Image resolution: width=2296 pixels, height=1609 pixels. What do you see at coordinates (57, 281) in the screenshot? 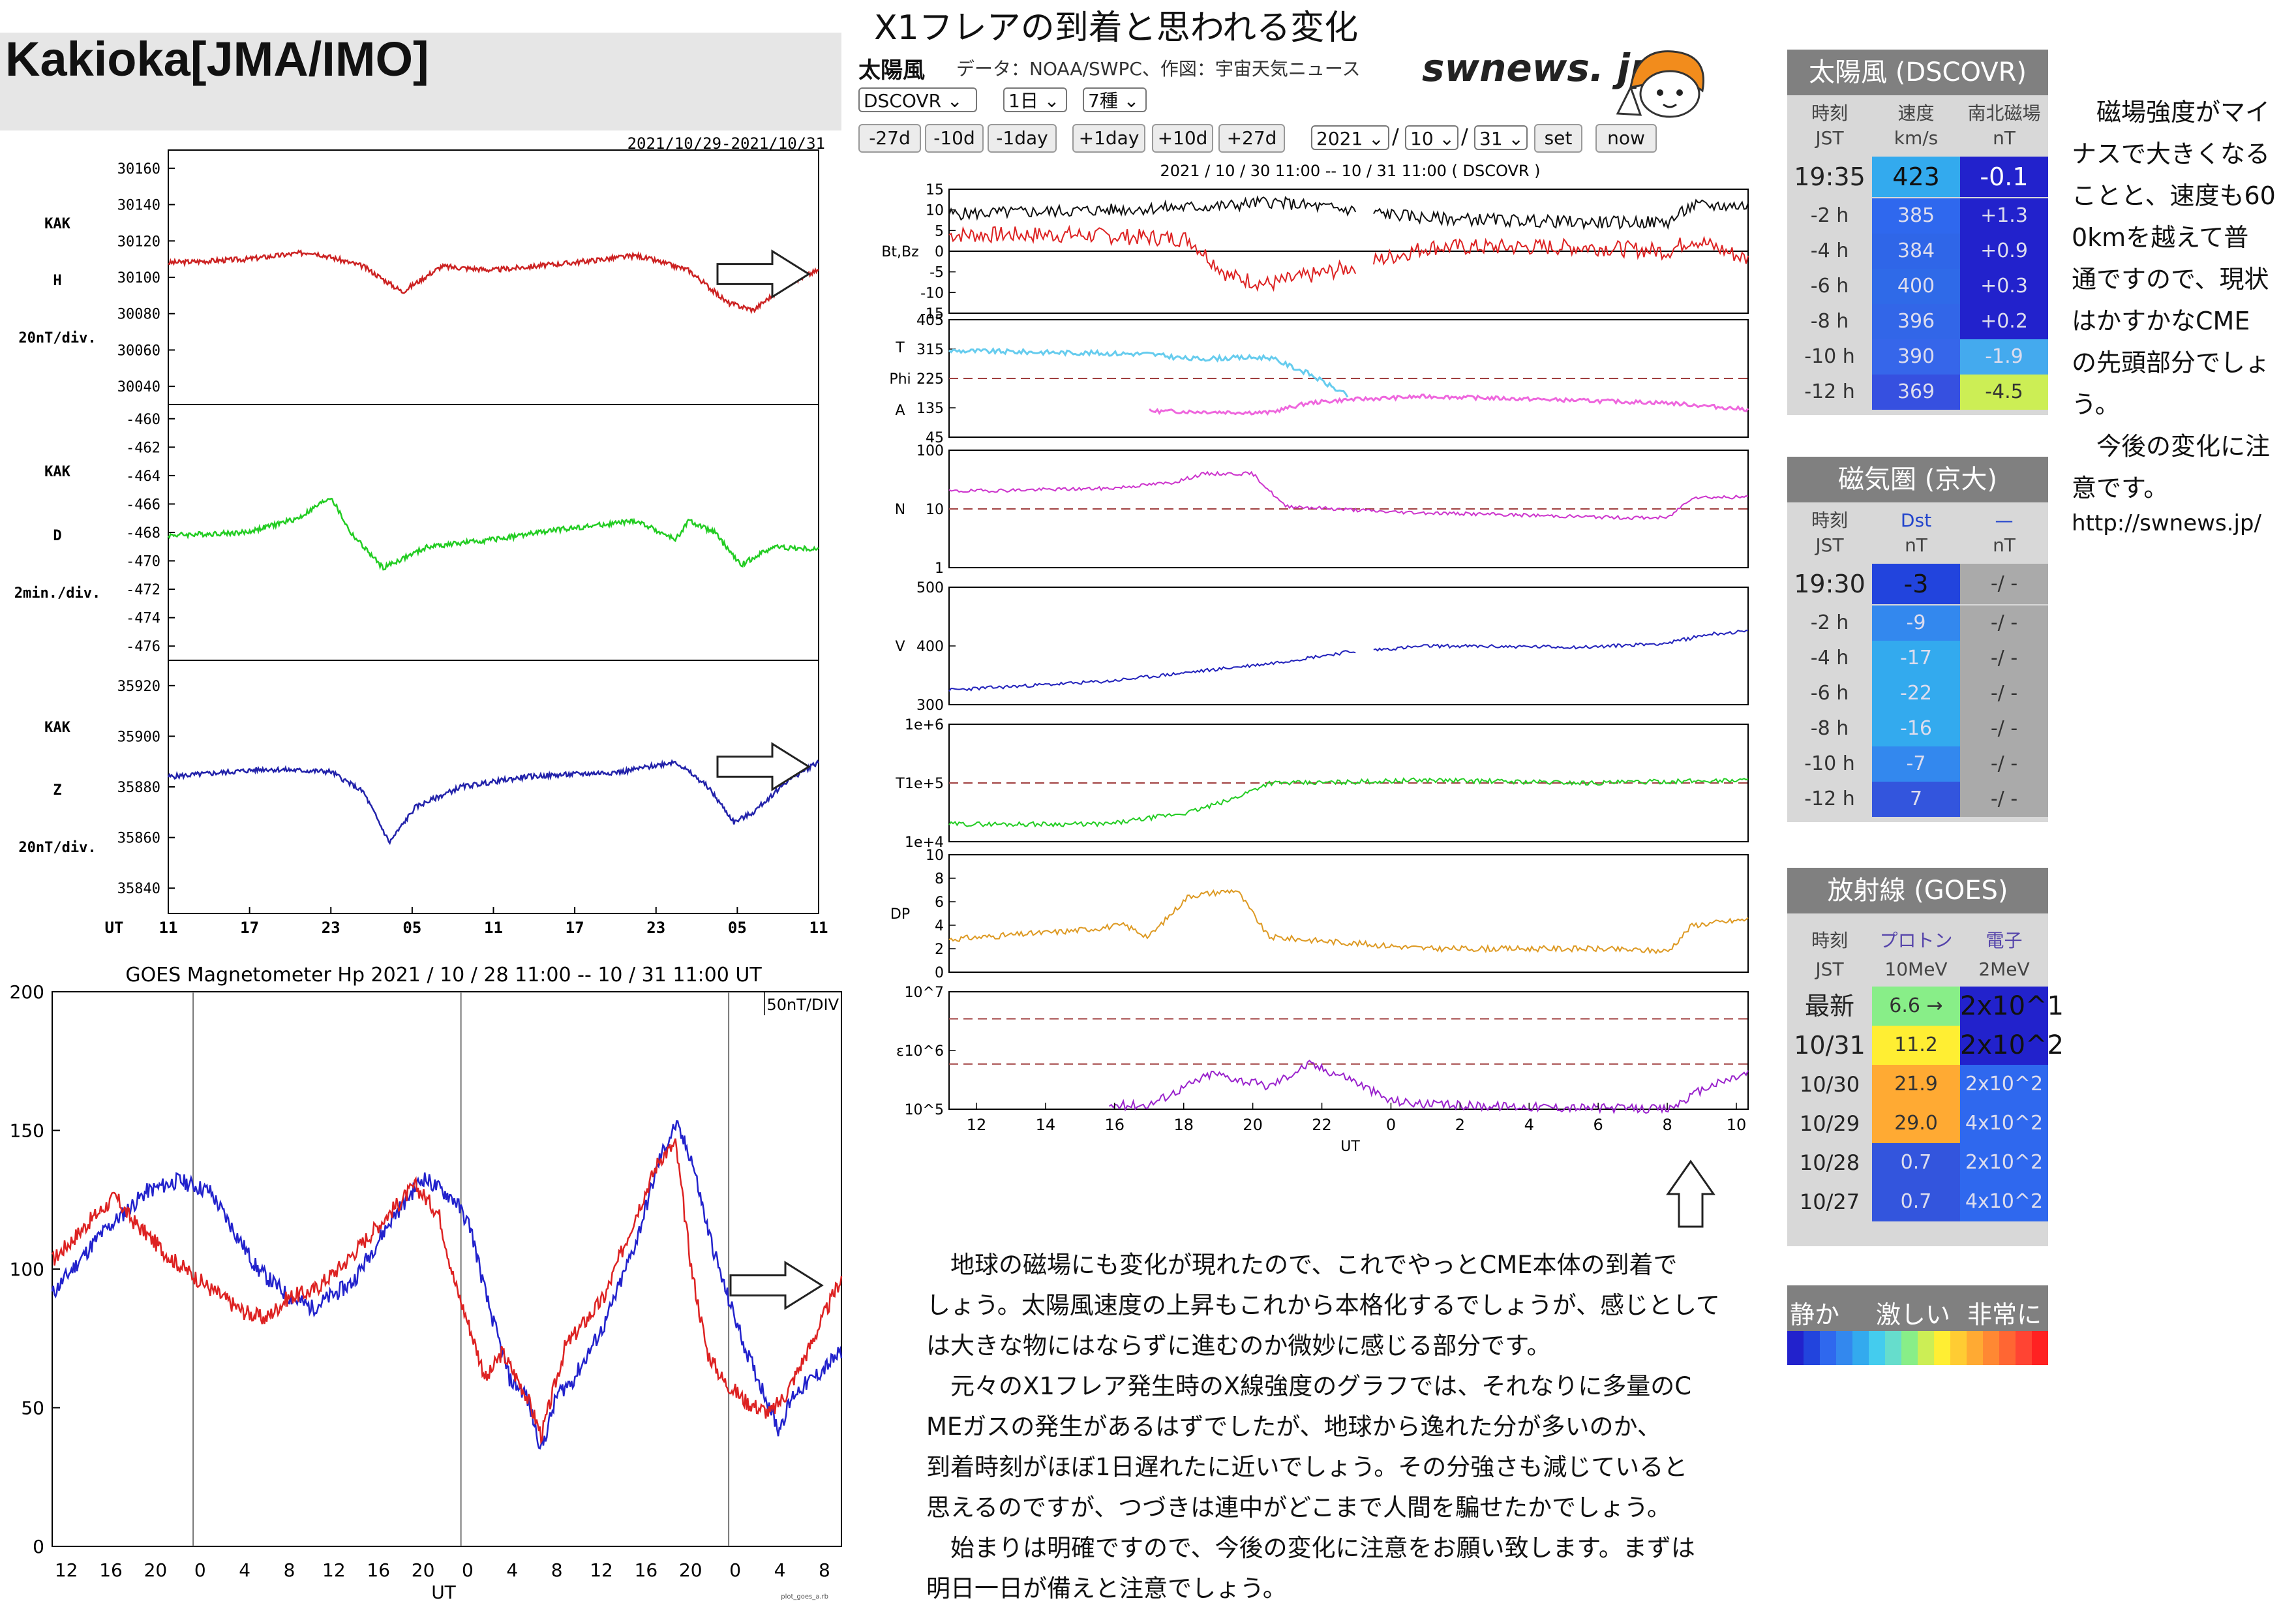
I see `kakioka-component-label: H` at bounding box center [57, 281].